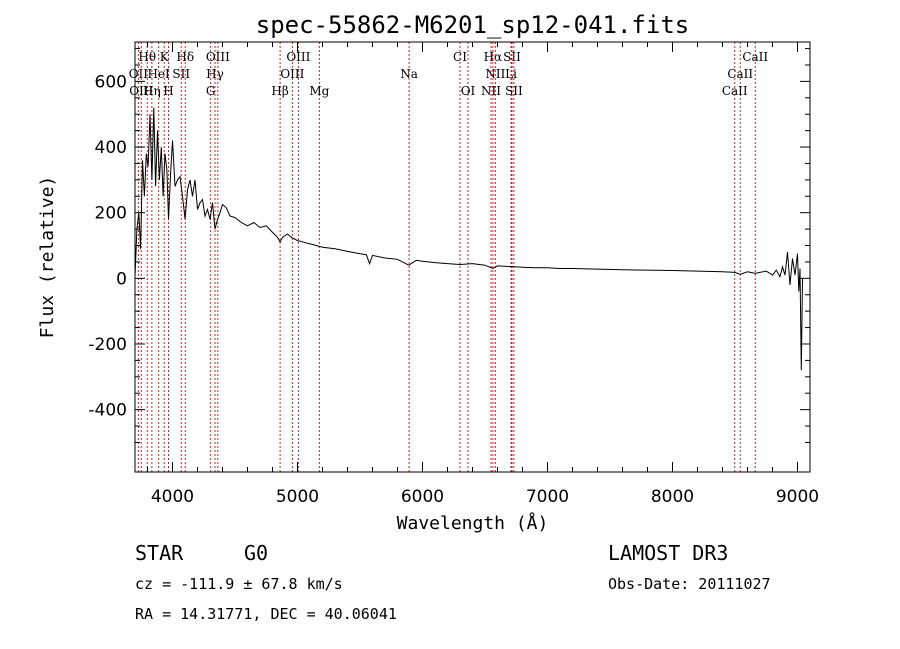 This screenshot has width=900, height=649. I want to click on x-tick-label: 5000, so click(297, 497).